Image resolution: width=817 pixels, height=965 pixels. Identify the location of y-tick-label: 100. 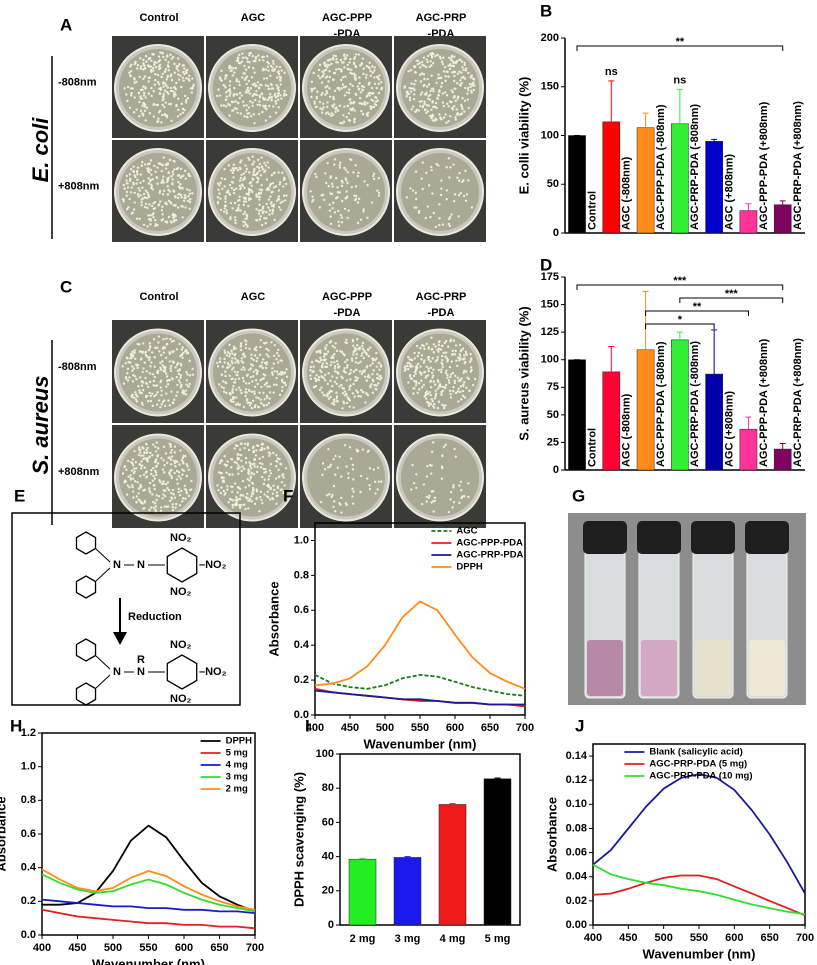
(550, 135).